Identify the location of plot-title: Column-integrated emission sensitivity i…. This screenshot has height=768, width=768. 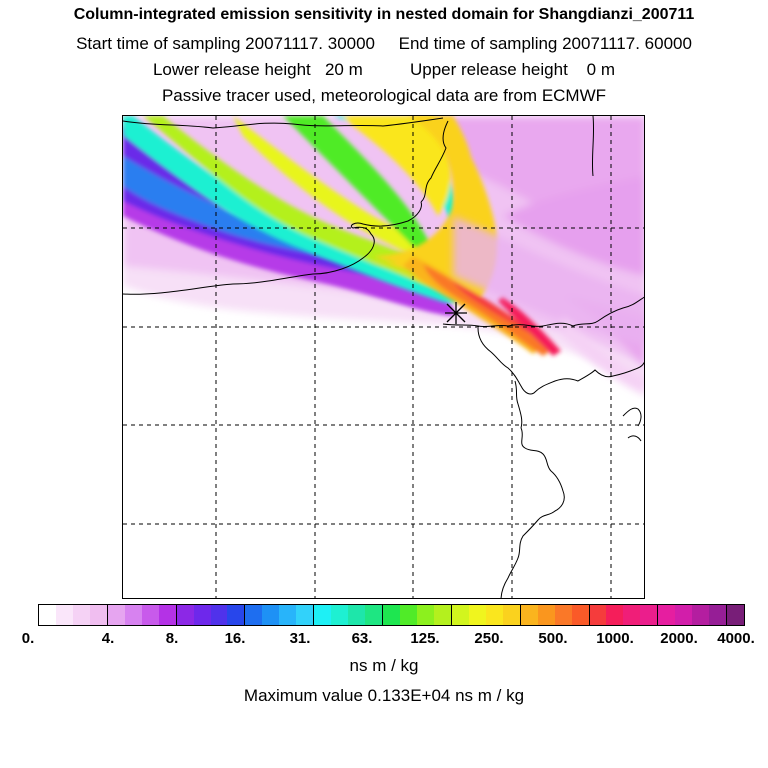
(384, 14).